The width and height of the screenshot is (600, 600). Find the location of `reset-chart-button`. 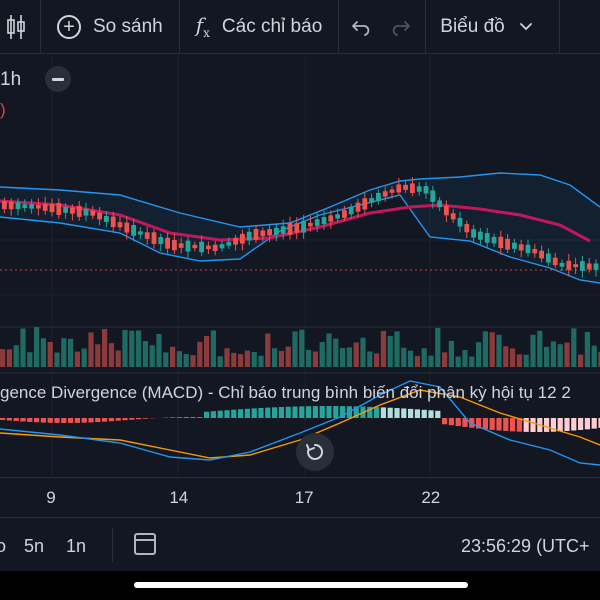

reset-chart-button is located at coordinates (315, 452).